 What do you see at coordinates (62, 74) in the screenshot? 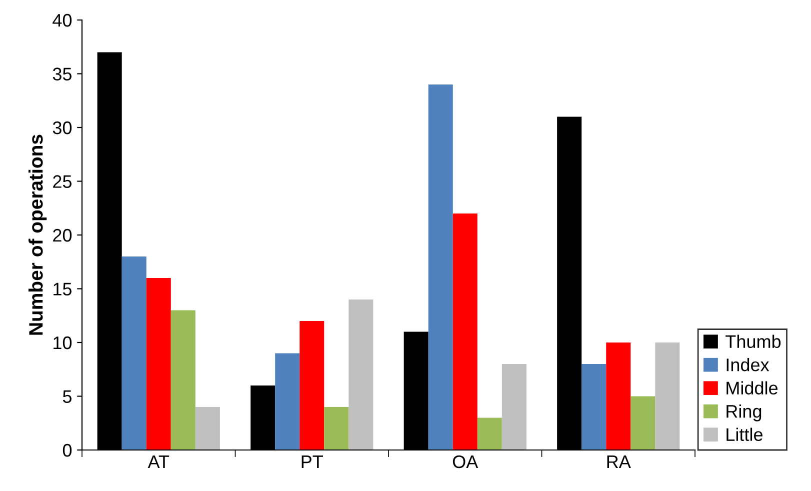
I see `y-tick-label: 35` at bounding box center [62, 74].